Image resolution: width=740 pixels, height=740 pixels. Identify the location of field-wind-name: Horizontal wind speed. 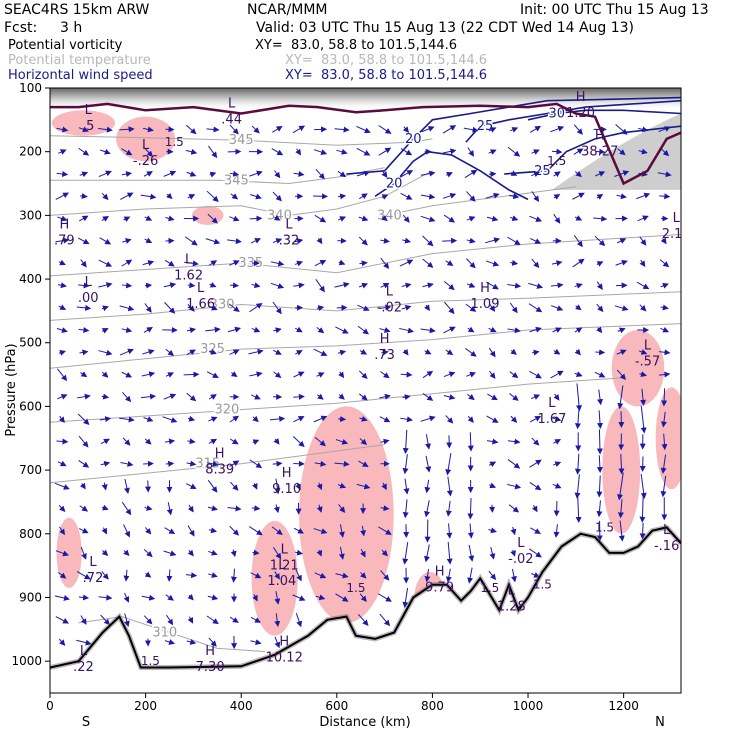
(80, 75).